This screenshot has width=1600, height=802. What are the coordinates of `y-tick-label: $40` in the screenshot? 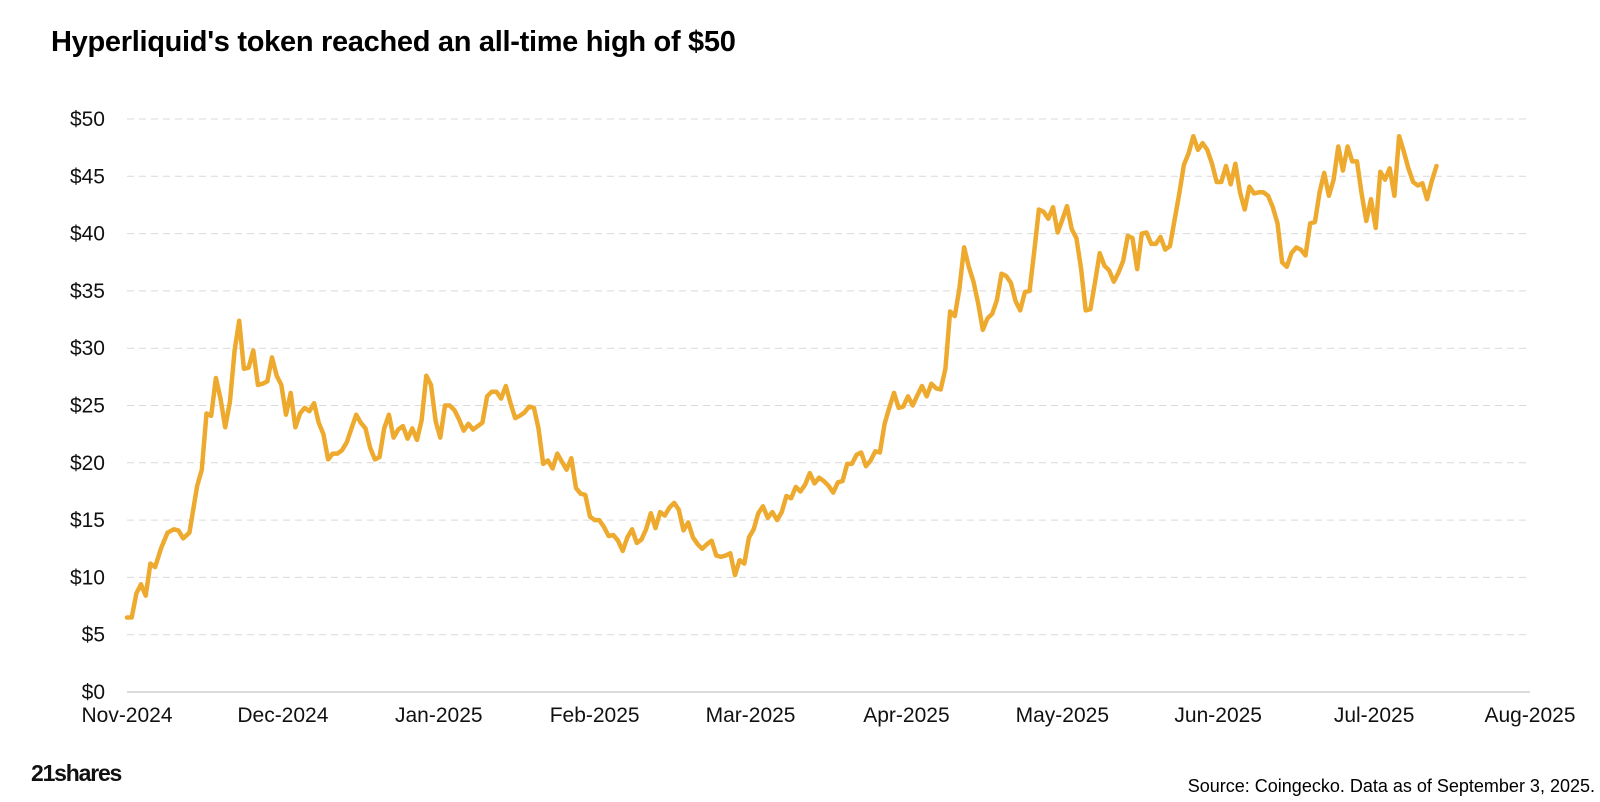 It's located at (87, 234).